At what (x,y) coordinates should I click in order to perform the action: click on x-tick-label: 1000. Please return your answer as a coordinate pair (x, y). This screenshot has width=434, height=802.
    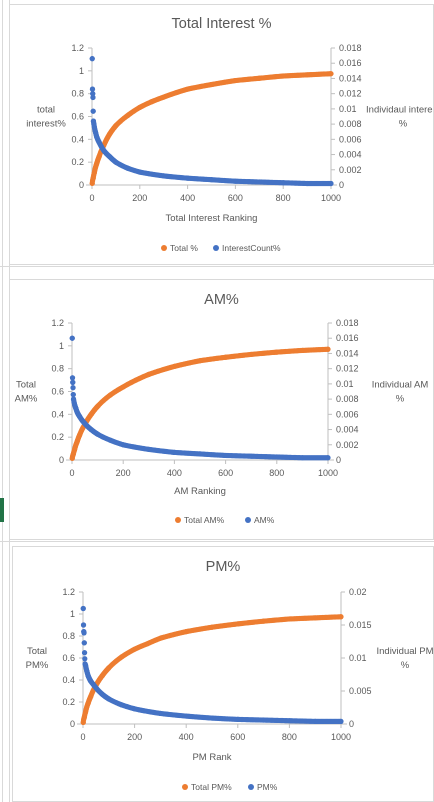
    Looking at the image, I should click on (328, 473).